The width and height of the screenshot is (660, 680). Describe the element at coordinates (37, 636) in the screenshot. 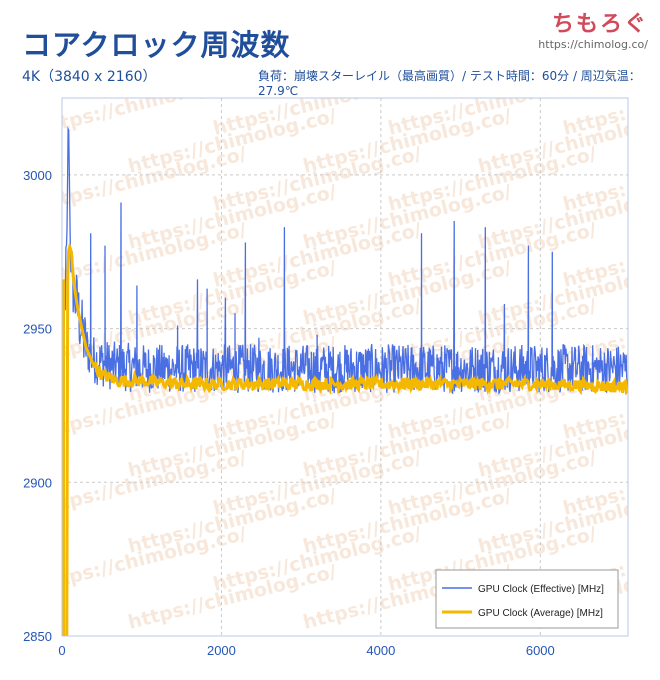

I see `y-tick-label-0: 2850` at that location.